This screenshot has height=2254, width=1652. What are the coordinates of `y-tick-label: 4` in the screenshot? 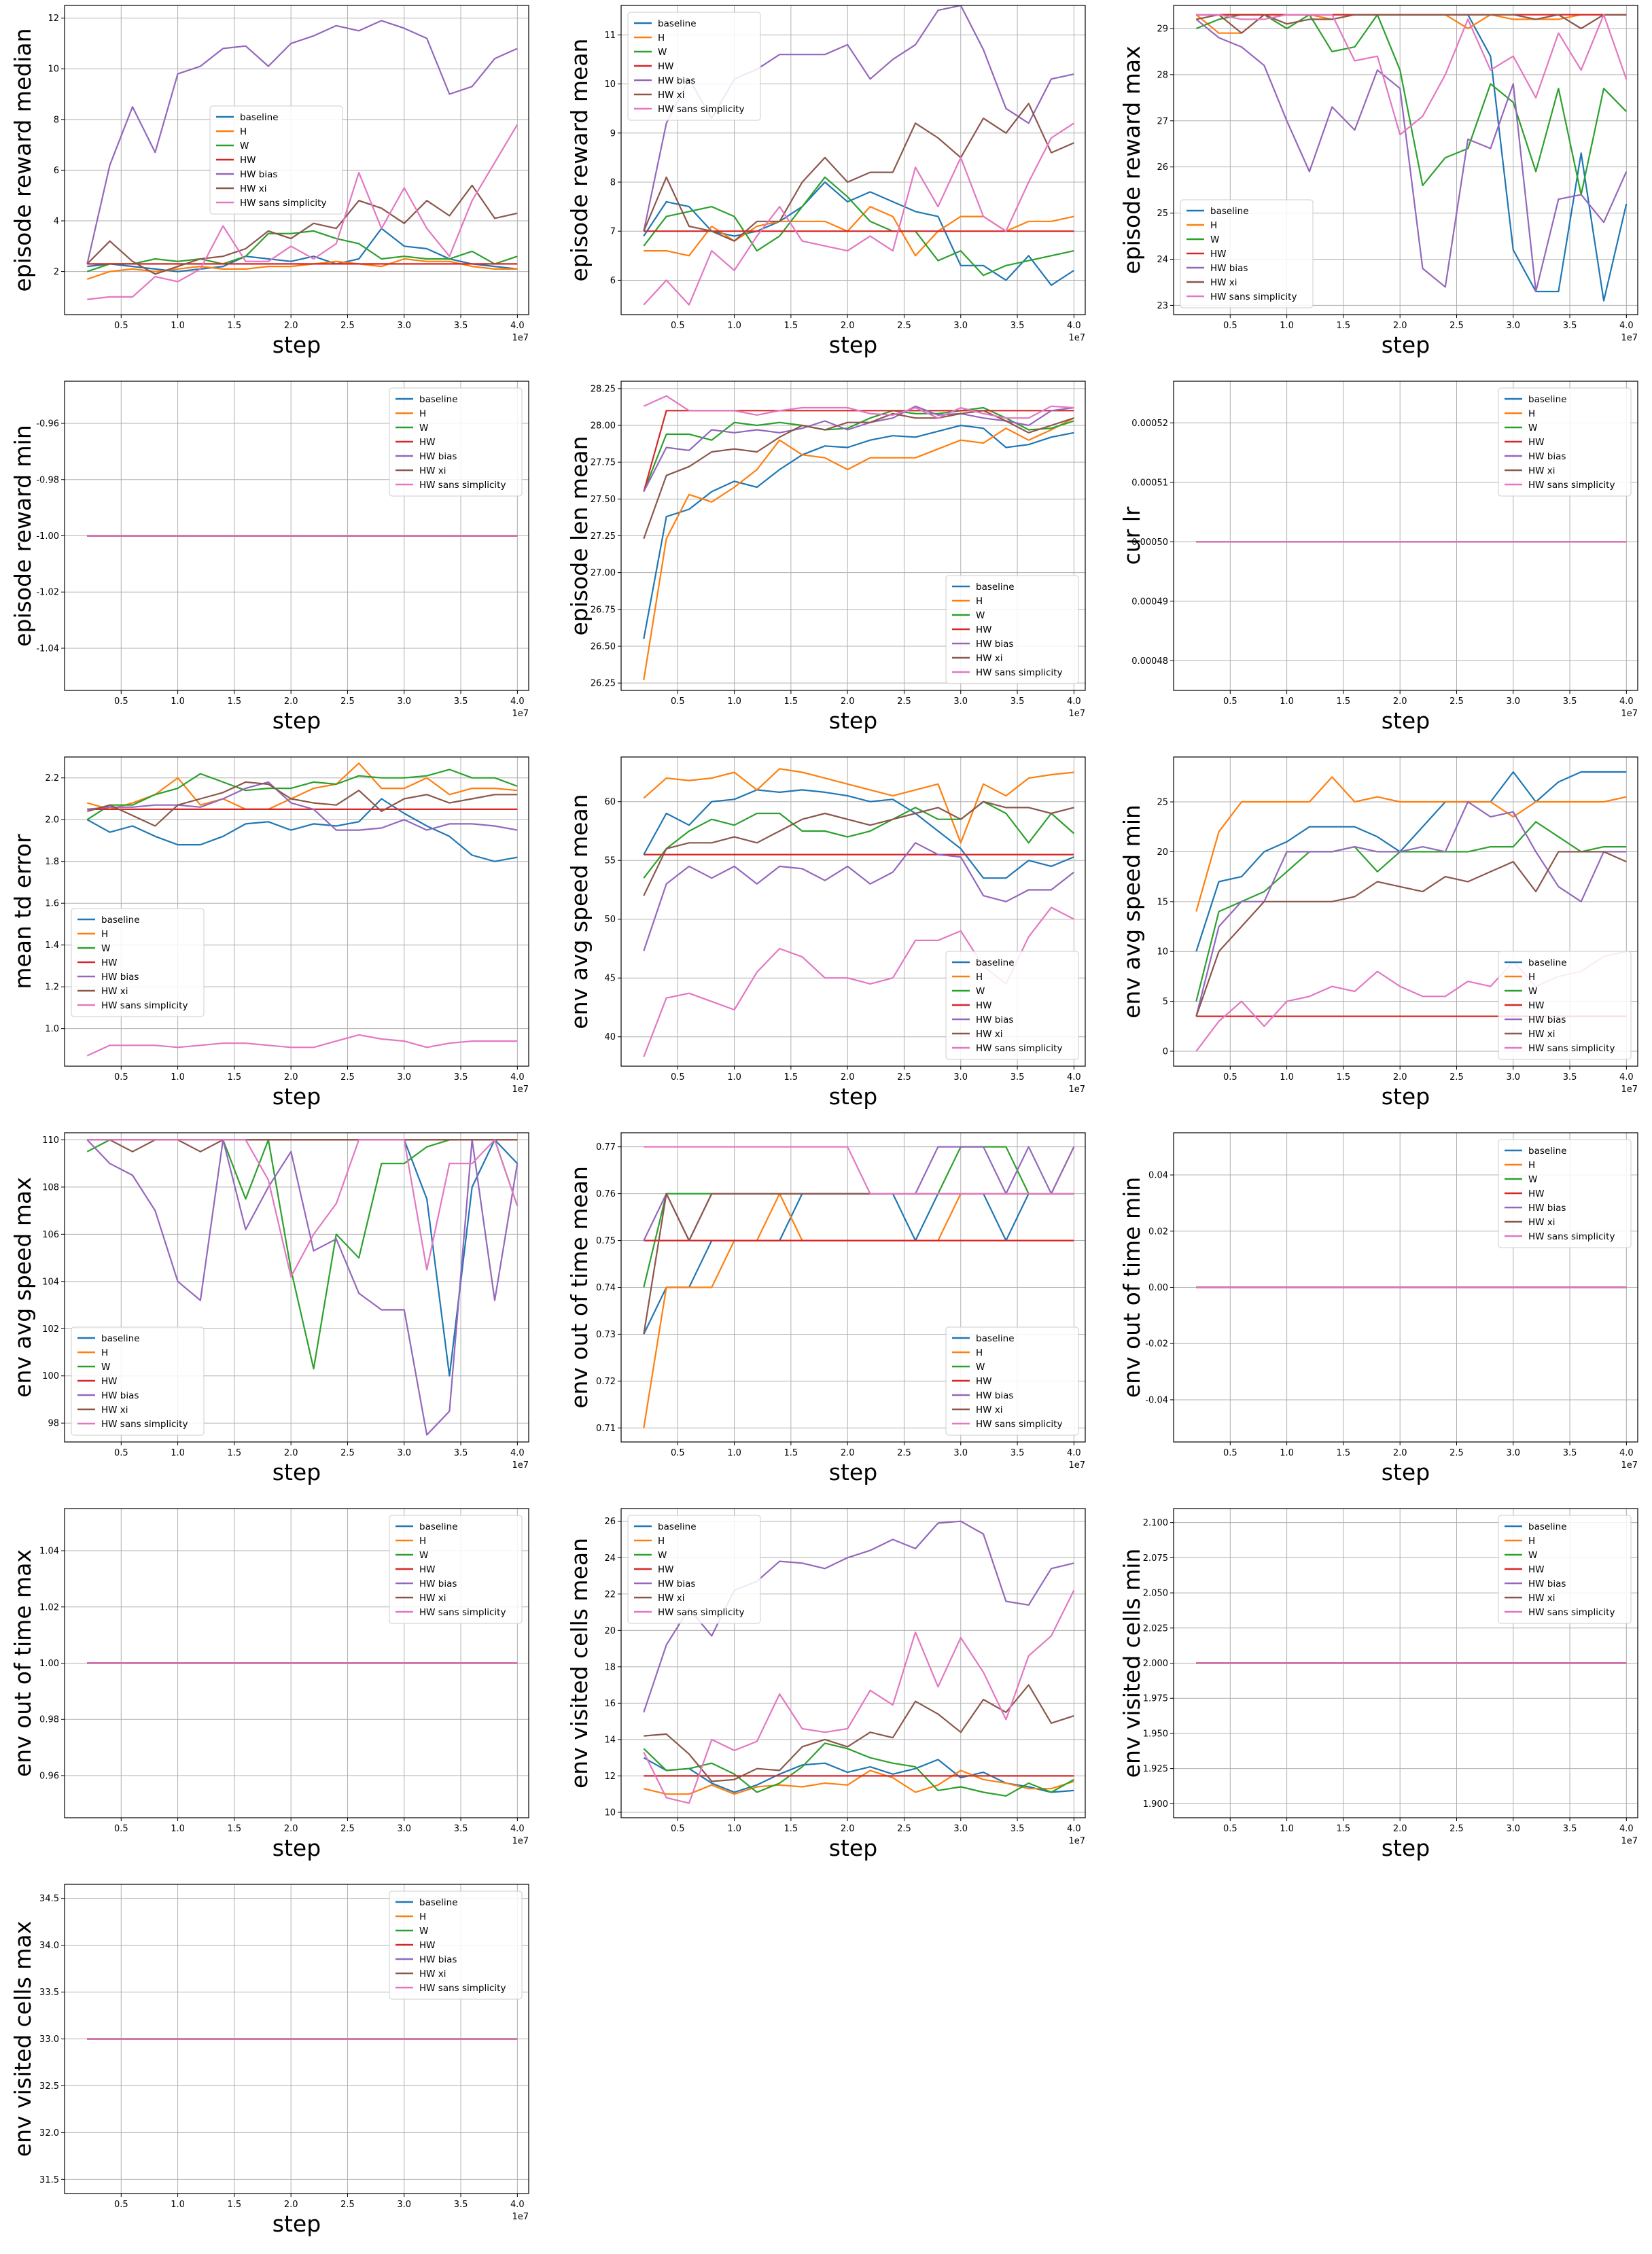 It's located at (56, 222).